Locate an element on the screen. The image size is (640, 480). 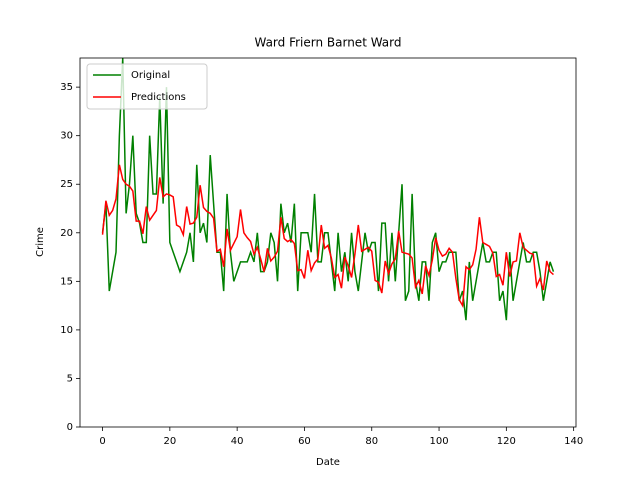
x-tick-label: 40 is located at coordinates (237, 441).